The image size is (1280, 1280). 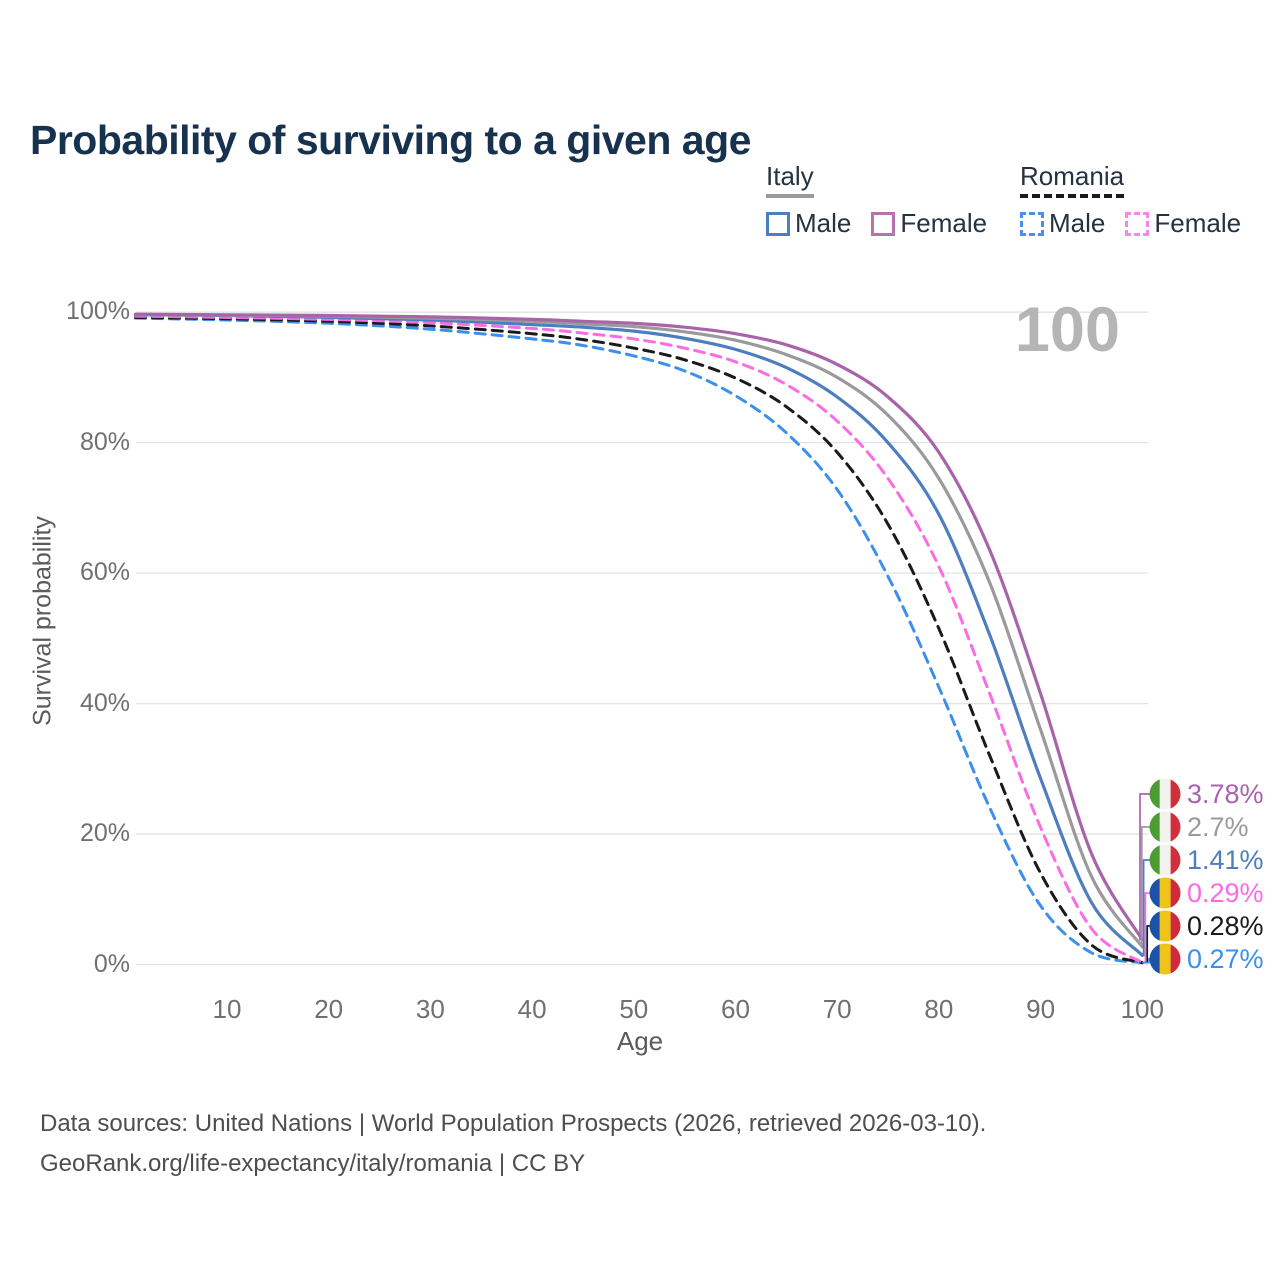 What do you see at coordinates (104, 441) in the screenshot?
I see `y-tick-label-80: 80%` at bounding box center [104, 441].